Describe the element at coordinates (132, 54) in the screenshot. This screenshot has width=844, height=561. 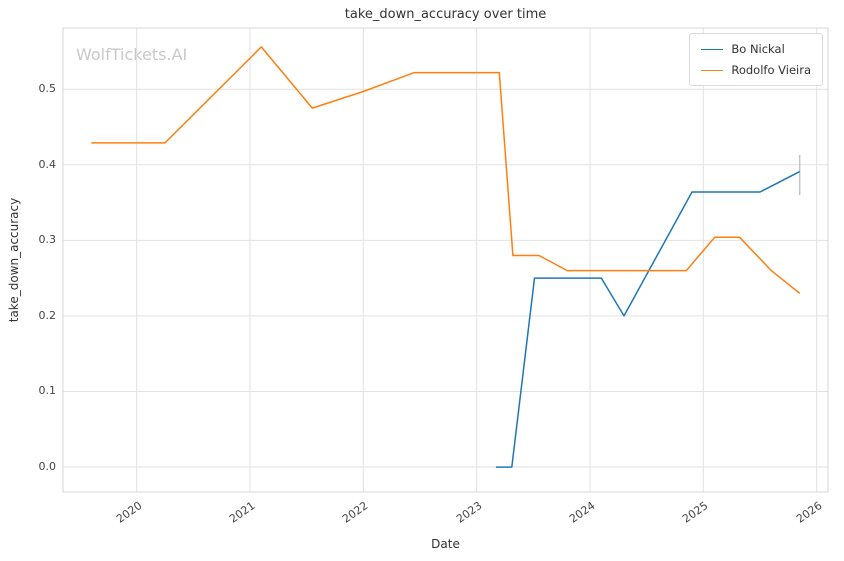
I see `watermark: WolfTickets.AI` at that location.